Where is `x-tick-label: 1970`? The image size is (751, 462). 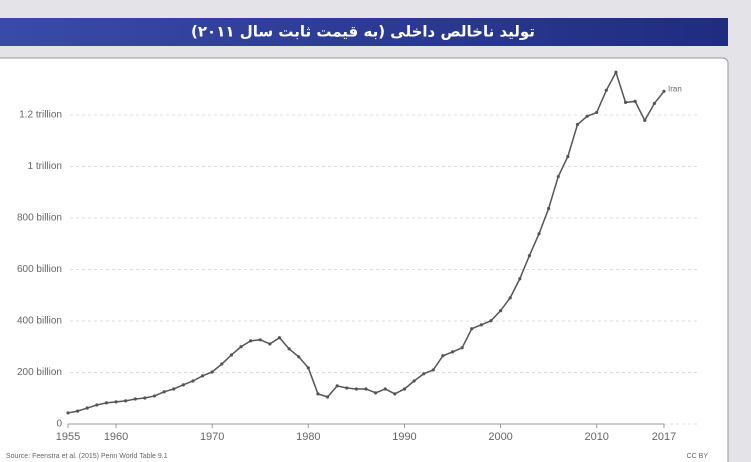 x-tick-label: 1970 is located at coordinates (212, 437).